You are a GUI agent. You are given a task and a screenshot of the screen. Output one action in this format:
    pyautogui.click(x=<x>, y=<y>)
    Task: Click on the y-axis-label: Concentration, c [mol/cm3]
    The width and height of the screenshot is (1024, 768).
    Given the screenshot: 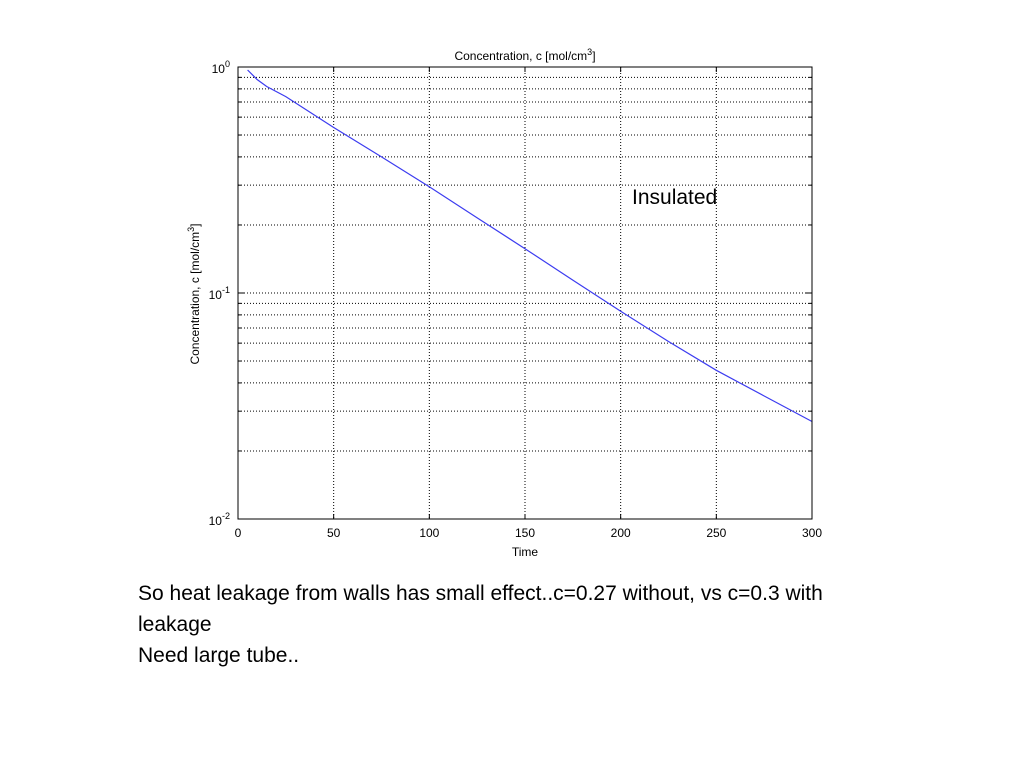 What is the action you would take?
    pyautogui.click(x=194, y=293)
    